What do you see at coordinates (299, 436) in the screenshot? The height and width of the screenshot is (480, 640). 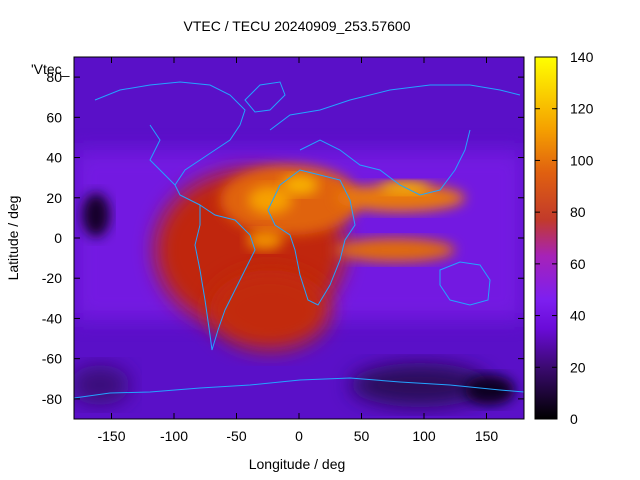 I see `x-tick-label: 0` at bounding box center [299, 436].